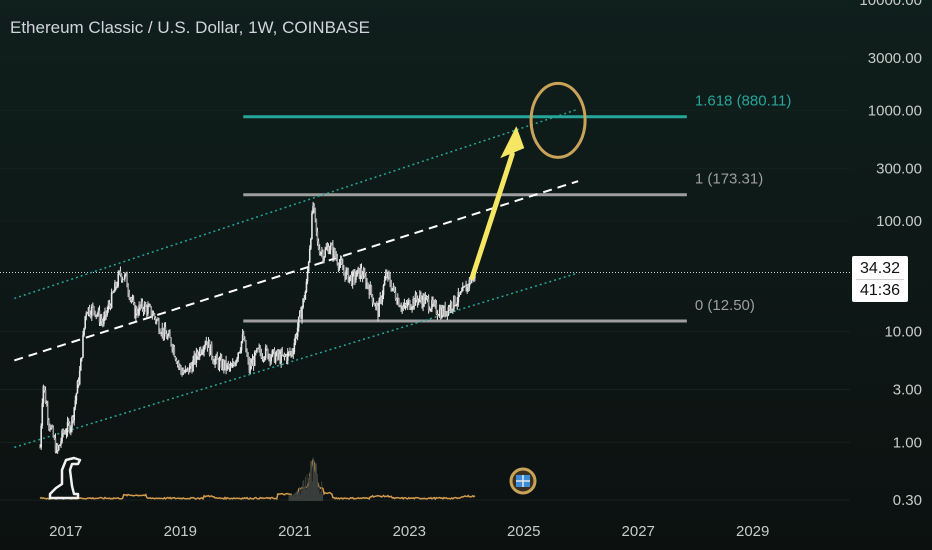 The width and height of the screenshot is (932, 550). Describe the element at coordinates (895, 111) in the screenshot. I see `y-tick-label: 1000.00` at that location.